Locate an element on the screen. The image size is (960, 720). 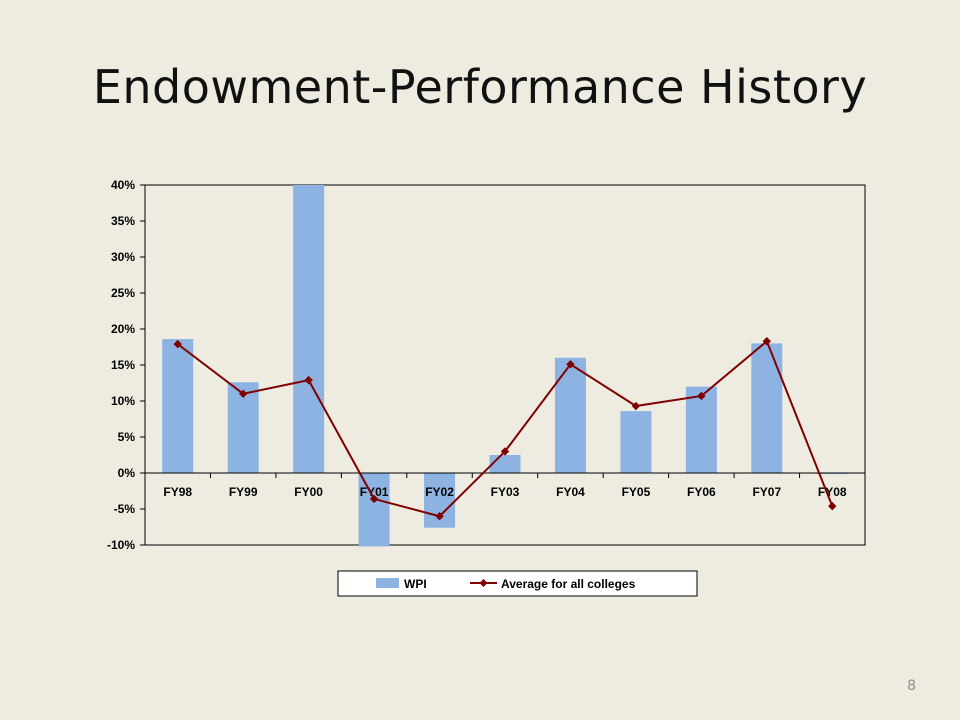
average-point-fy05 is located at coordinates (636, 406).